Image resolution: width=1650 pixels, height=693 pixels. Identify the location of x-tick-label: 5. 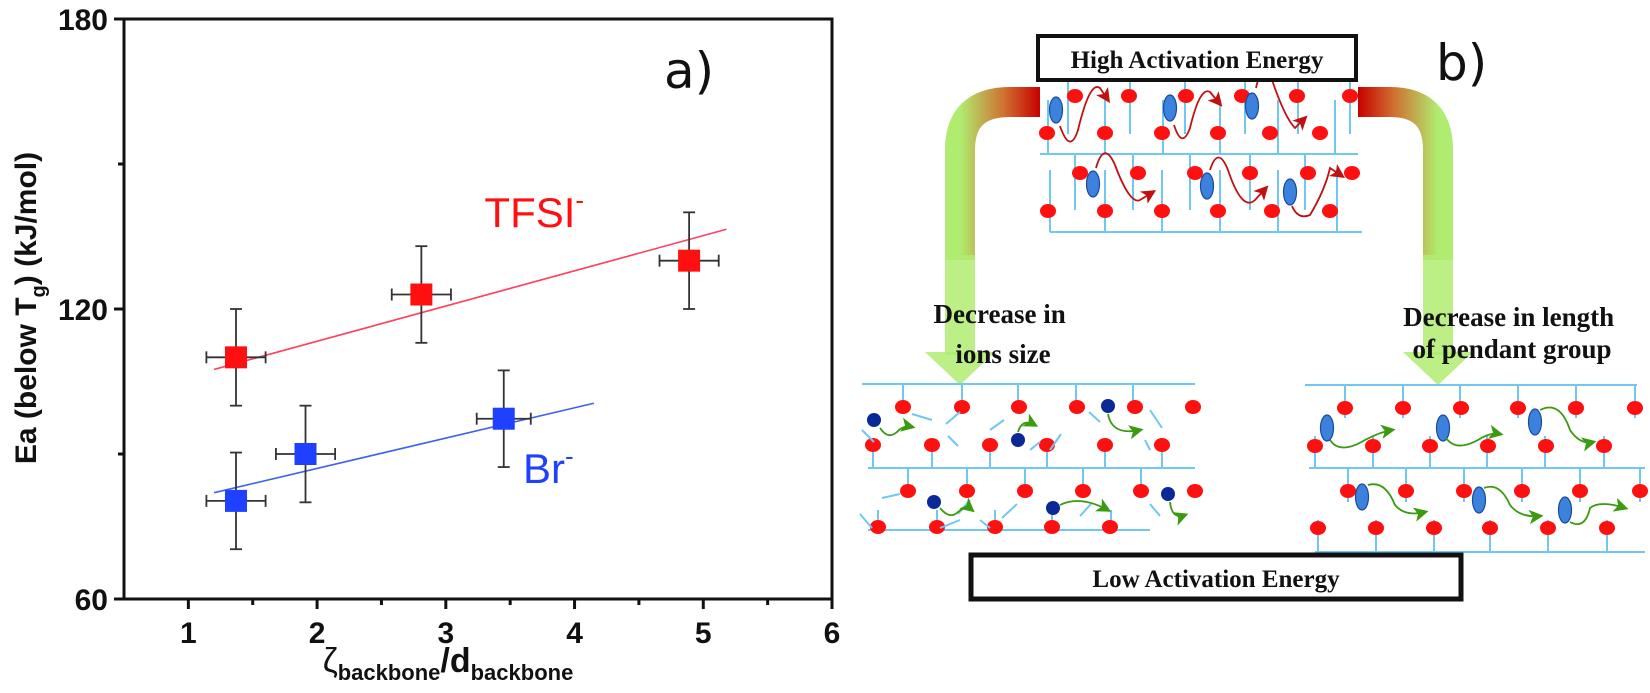
(703, 633).